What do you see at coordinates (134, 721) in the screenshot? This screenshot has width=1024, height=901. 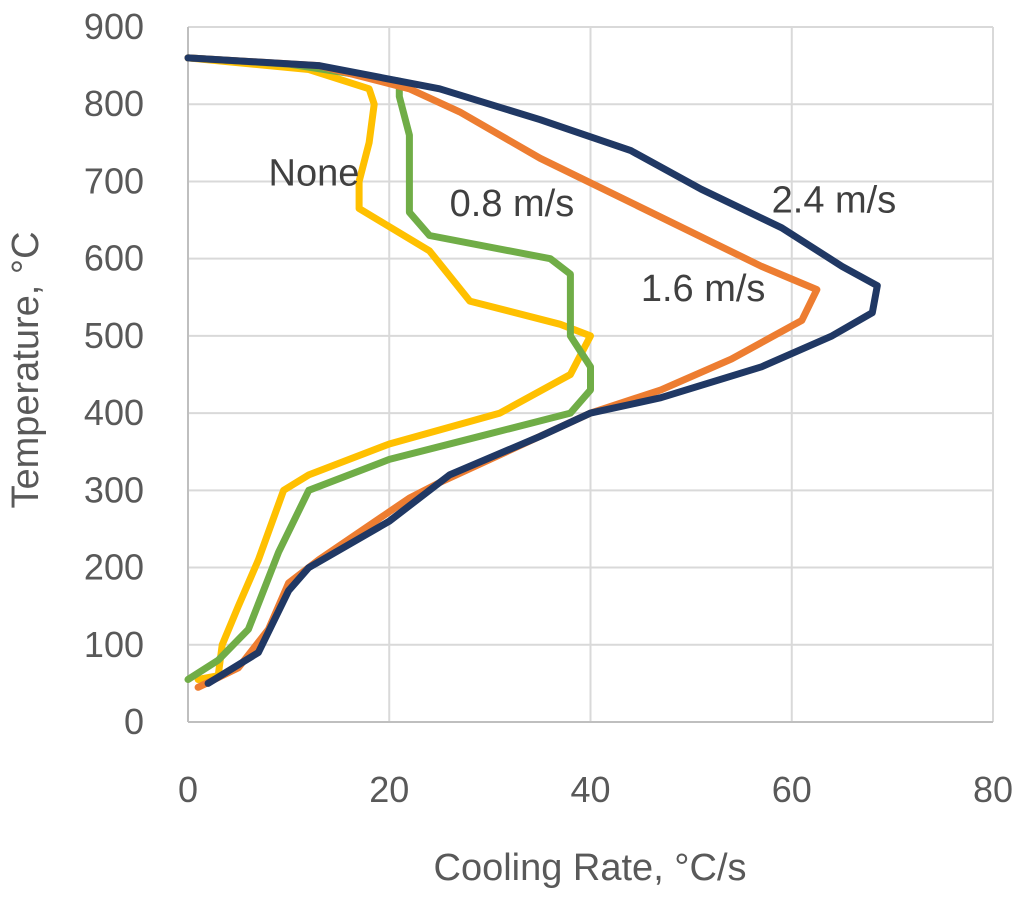 I see `y-tick-label: 0` at bounding box center [134, 721].